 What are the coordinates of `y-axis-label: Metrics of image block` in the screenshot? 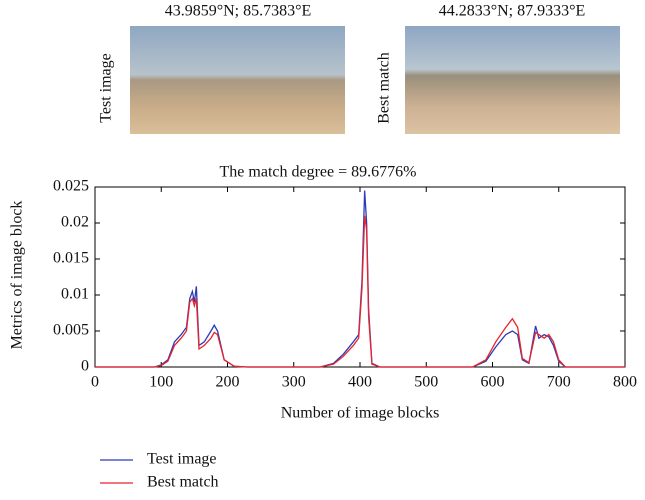 It's located at (17, 275).